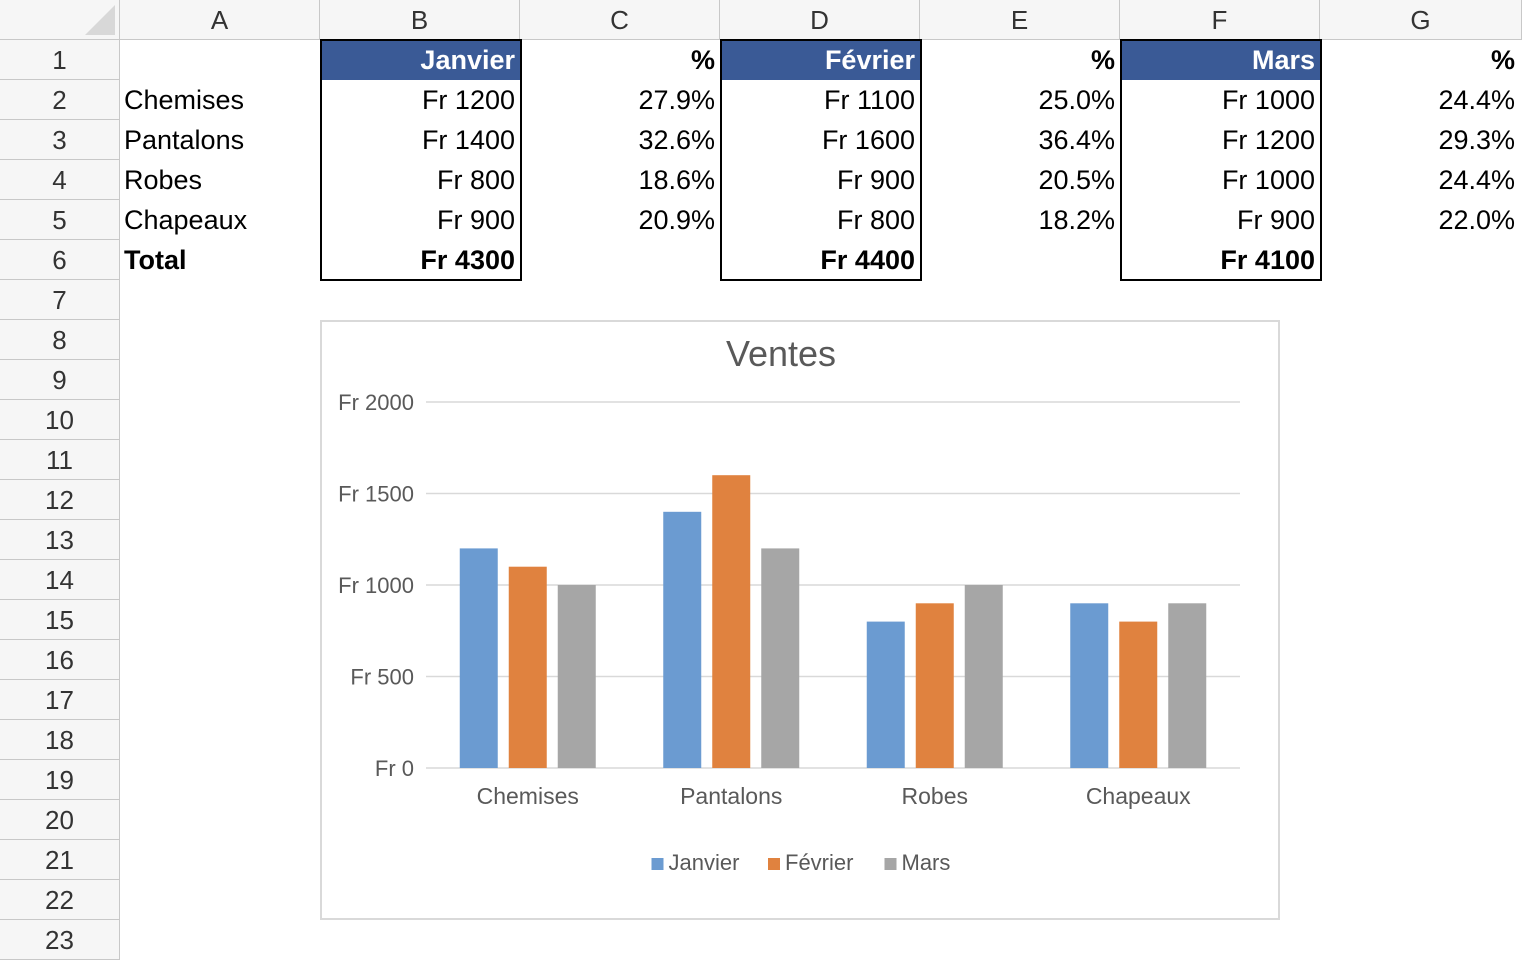 The image size is (1522, 962). I want to click on legend-label-mars: Mars, so click(926, 862).